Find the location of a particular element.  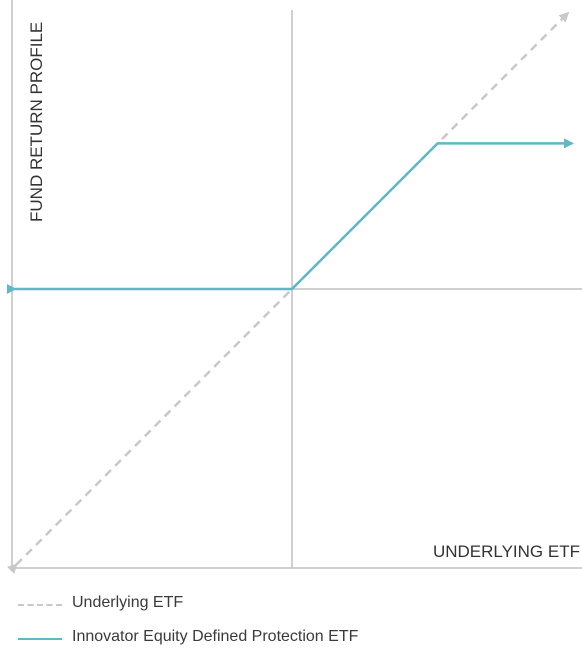

x-axis-label: UNDERLYING ETF is located at coordinates (506, 551).